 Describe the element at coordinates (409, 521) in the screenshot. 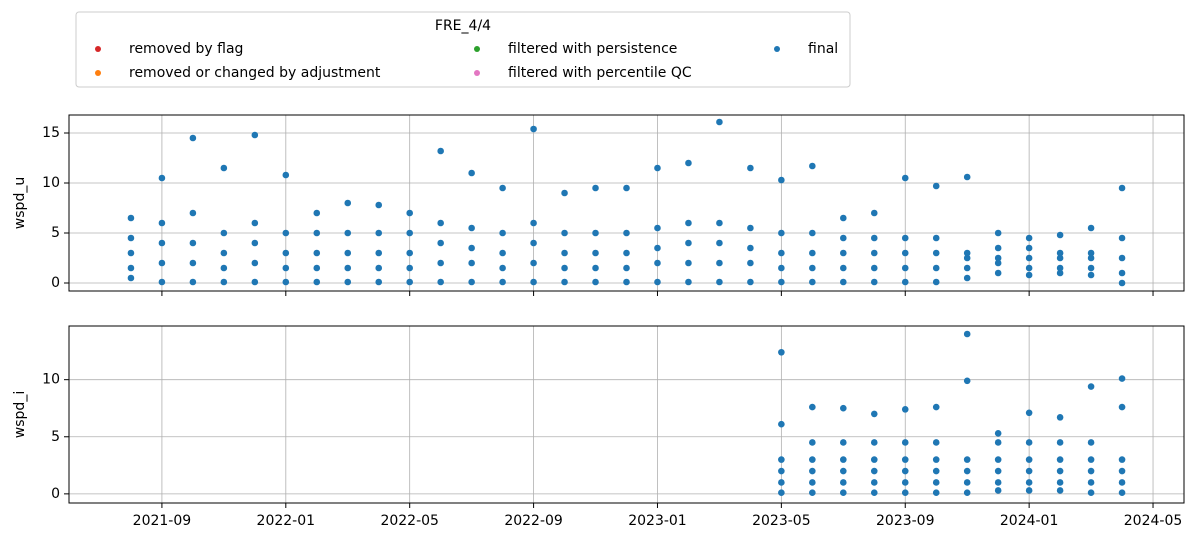

I see `x-tick-label: 2022-05` at that location.